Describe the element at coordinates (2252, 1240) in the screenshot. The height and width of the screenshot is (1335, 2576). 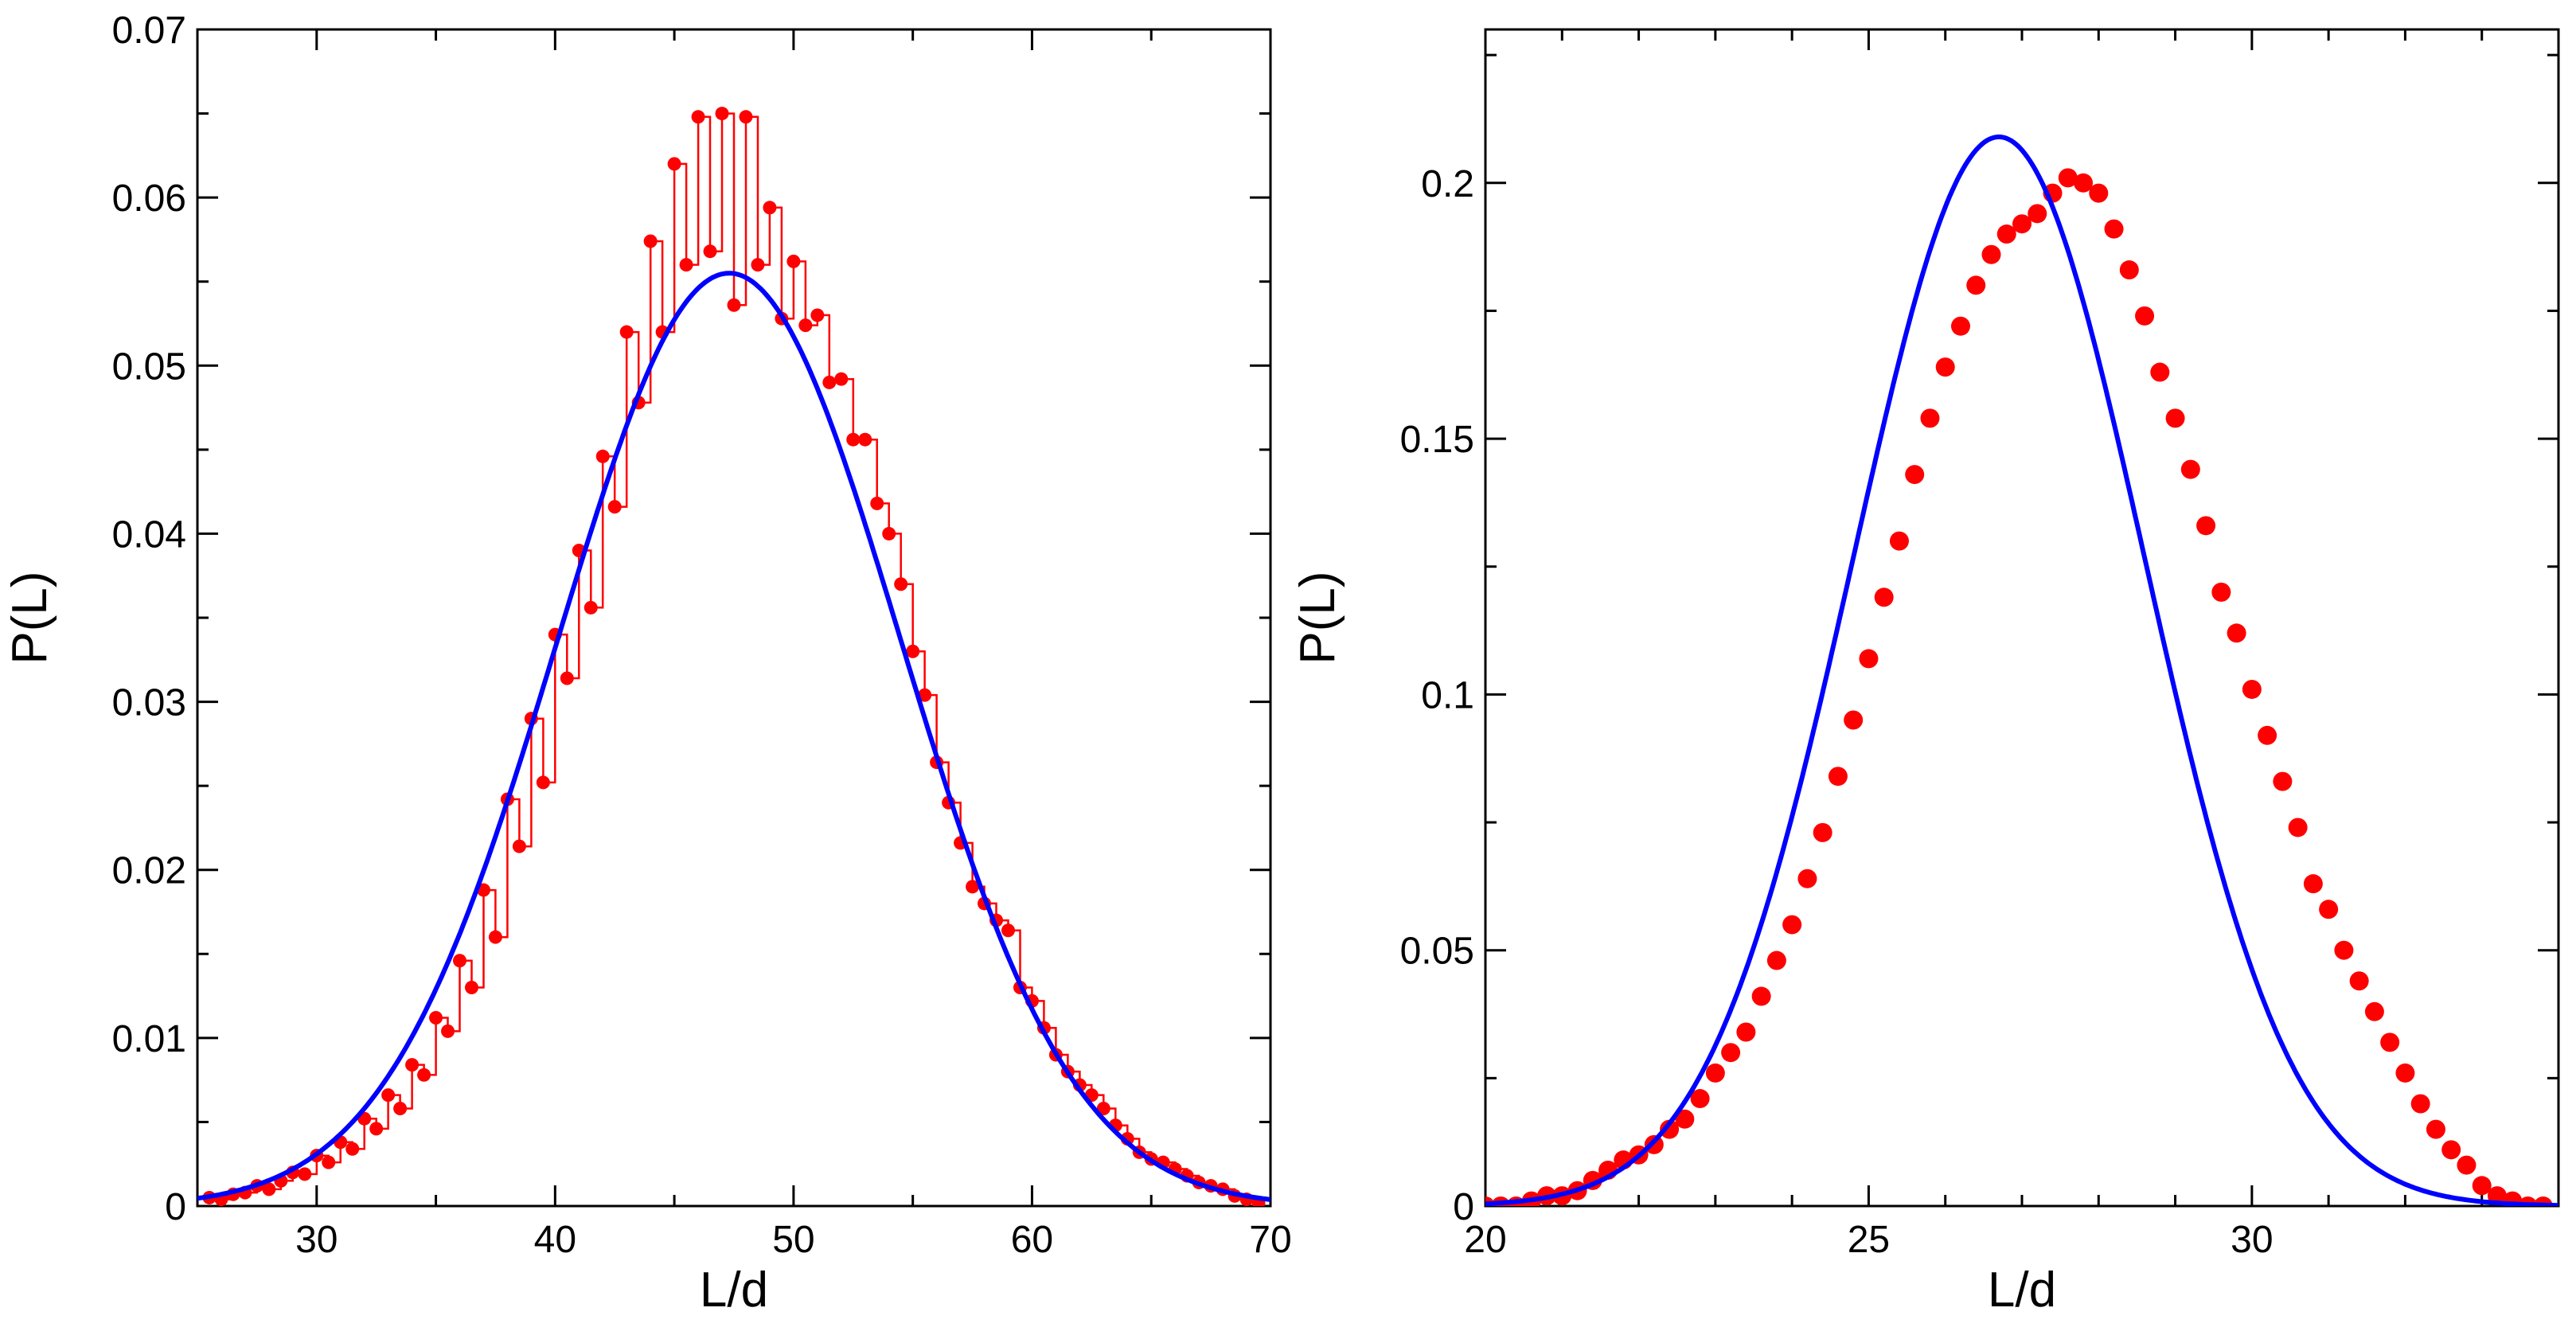
I see `x-tick-label: 30` at that location.